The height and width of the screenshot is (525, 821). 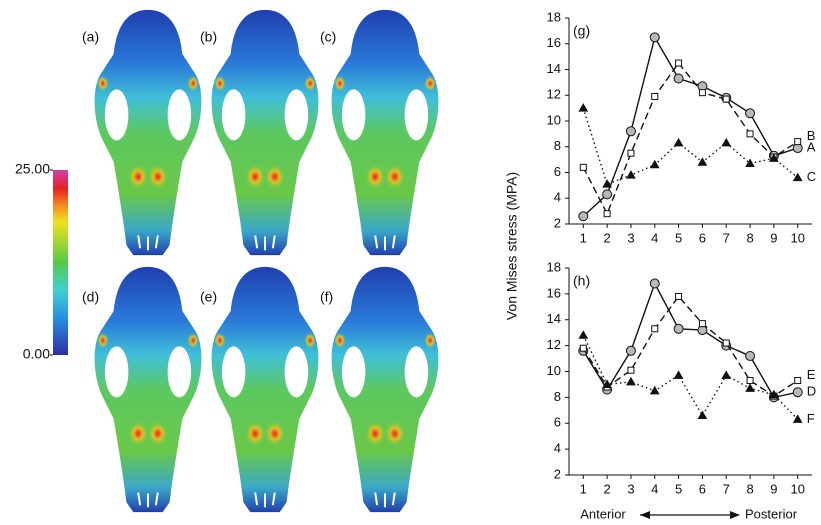 What do you see at coordinates (811, 135) in the screenshot?
I see `series-label: B` at bounding box center [811, 135].